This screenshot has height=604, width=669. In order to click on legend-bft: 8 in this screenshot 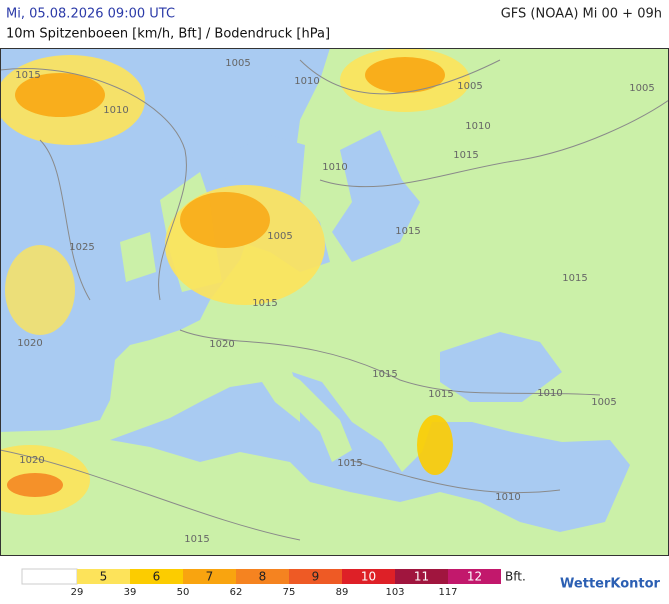, I will do `click(263, 577)`.